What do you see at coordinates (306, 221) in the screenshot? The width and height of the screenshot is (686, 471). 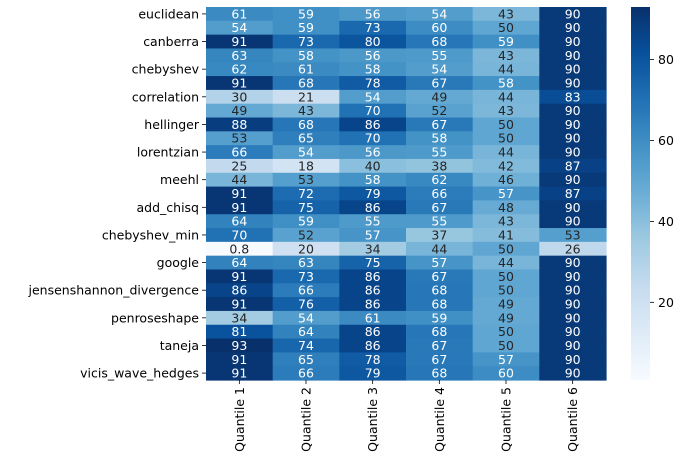 I see `cell-value-label: 59` at bounding box center [306, 221].